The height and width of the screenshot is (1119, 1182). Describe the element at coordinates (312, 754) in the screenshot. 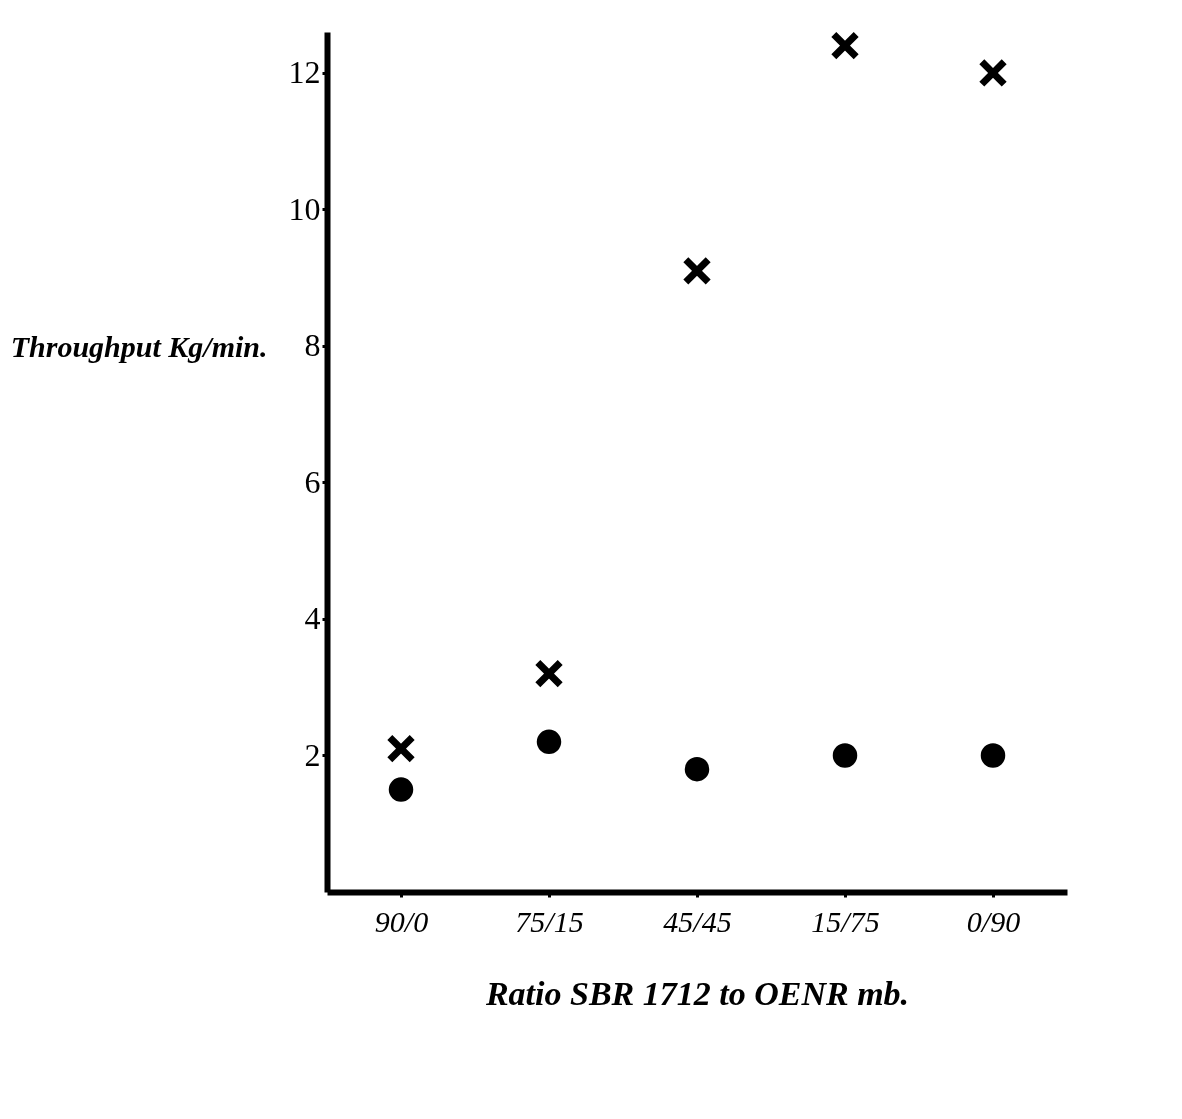

I see `y-tick-label: 2` at that location.